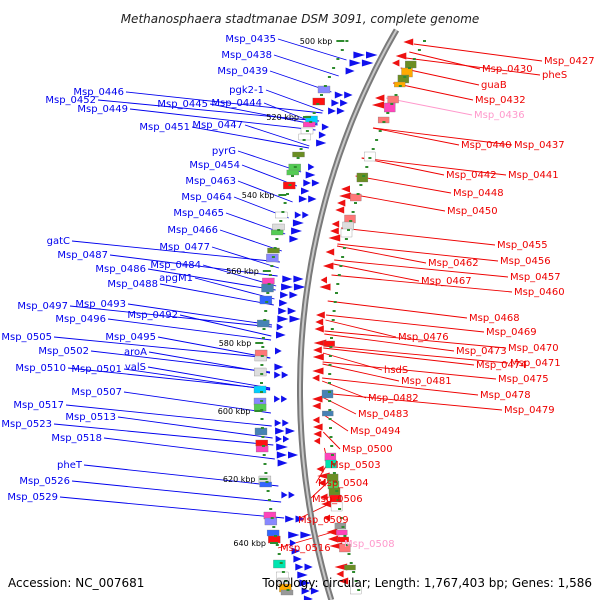  I want to click on gene-label-left: valS, so click(135, 367).